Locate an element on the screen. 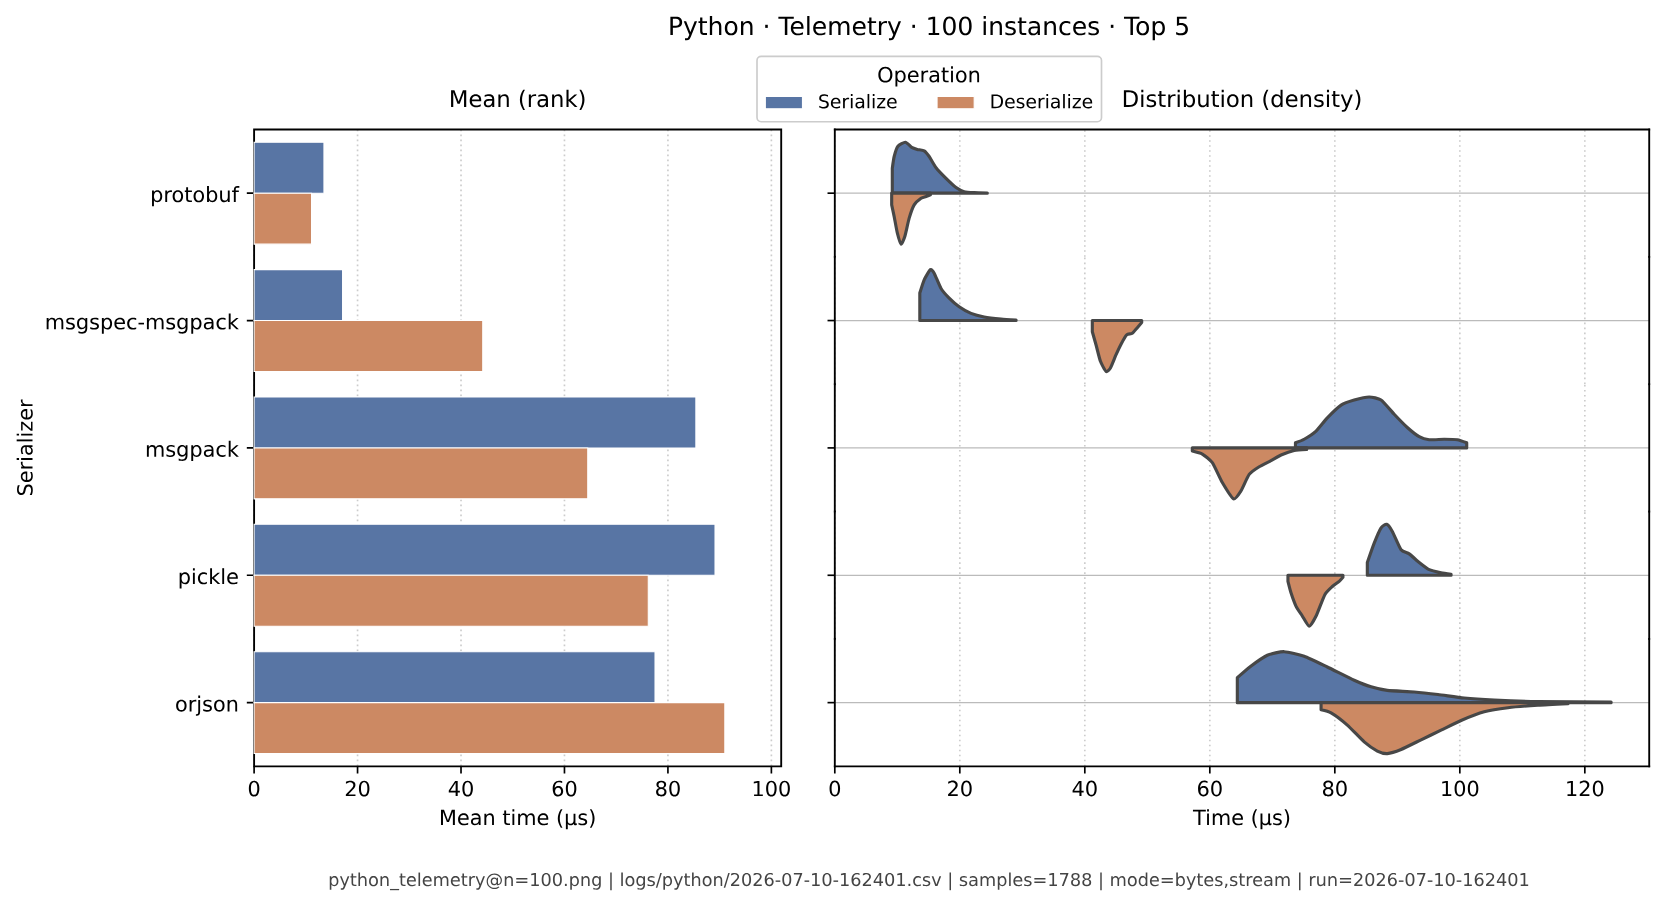  y-tick-label: pickle is located at coordinates (208, 578).